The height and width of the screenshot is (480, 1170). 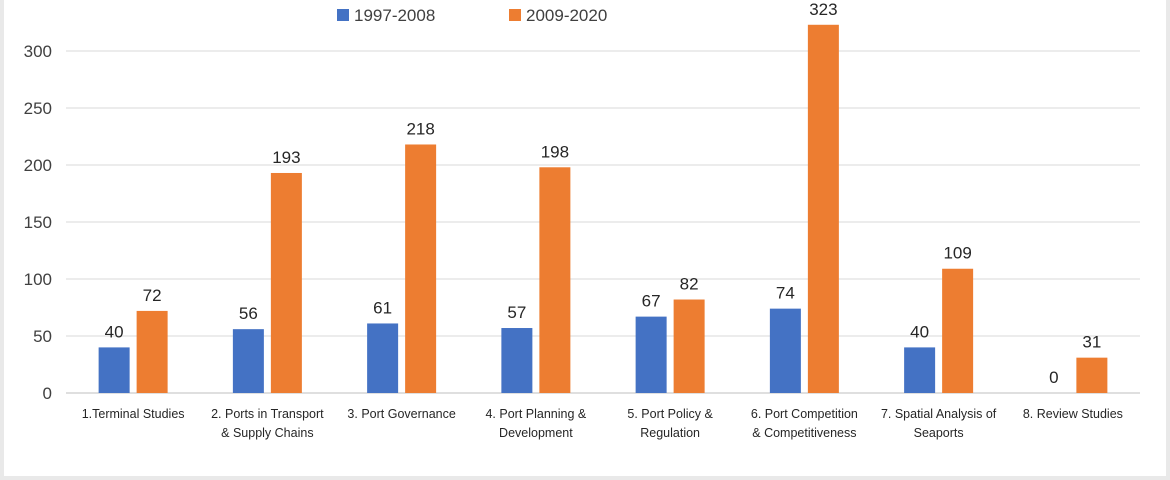 What do you see at coordinates (535, 414) in the screenshot?
I see `category-label: 4. Port Planning &` at bounding box center [535, 414].